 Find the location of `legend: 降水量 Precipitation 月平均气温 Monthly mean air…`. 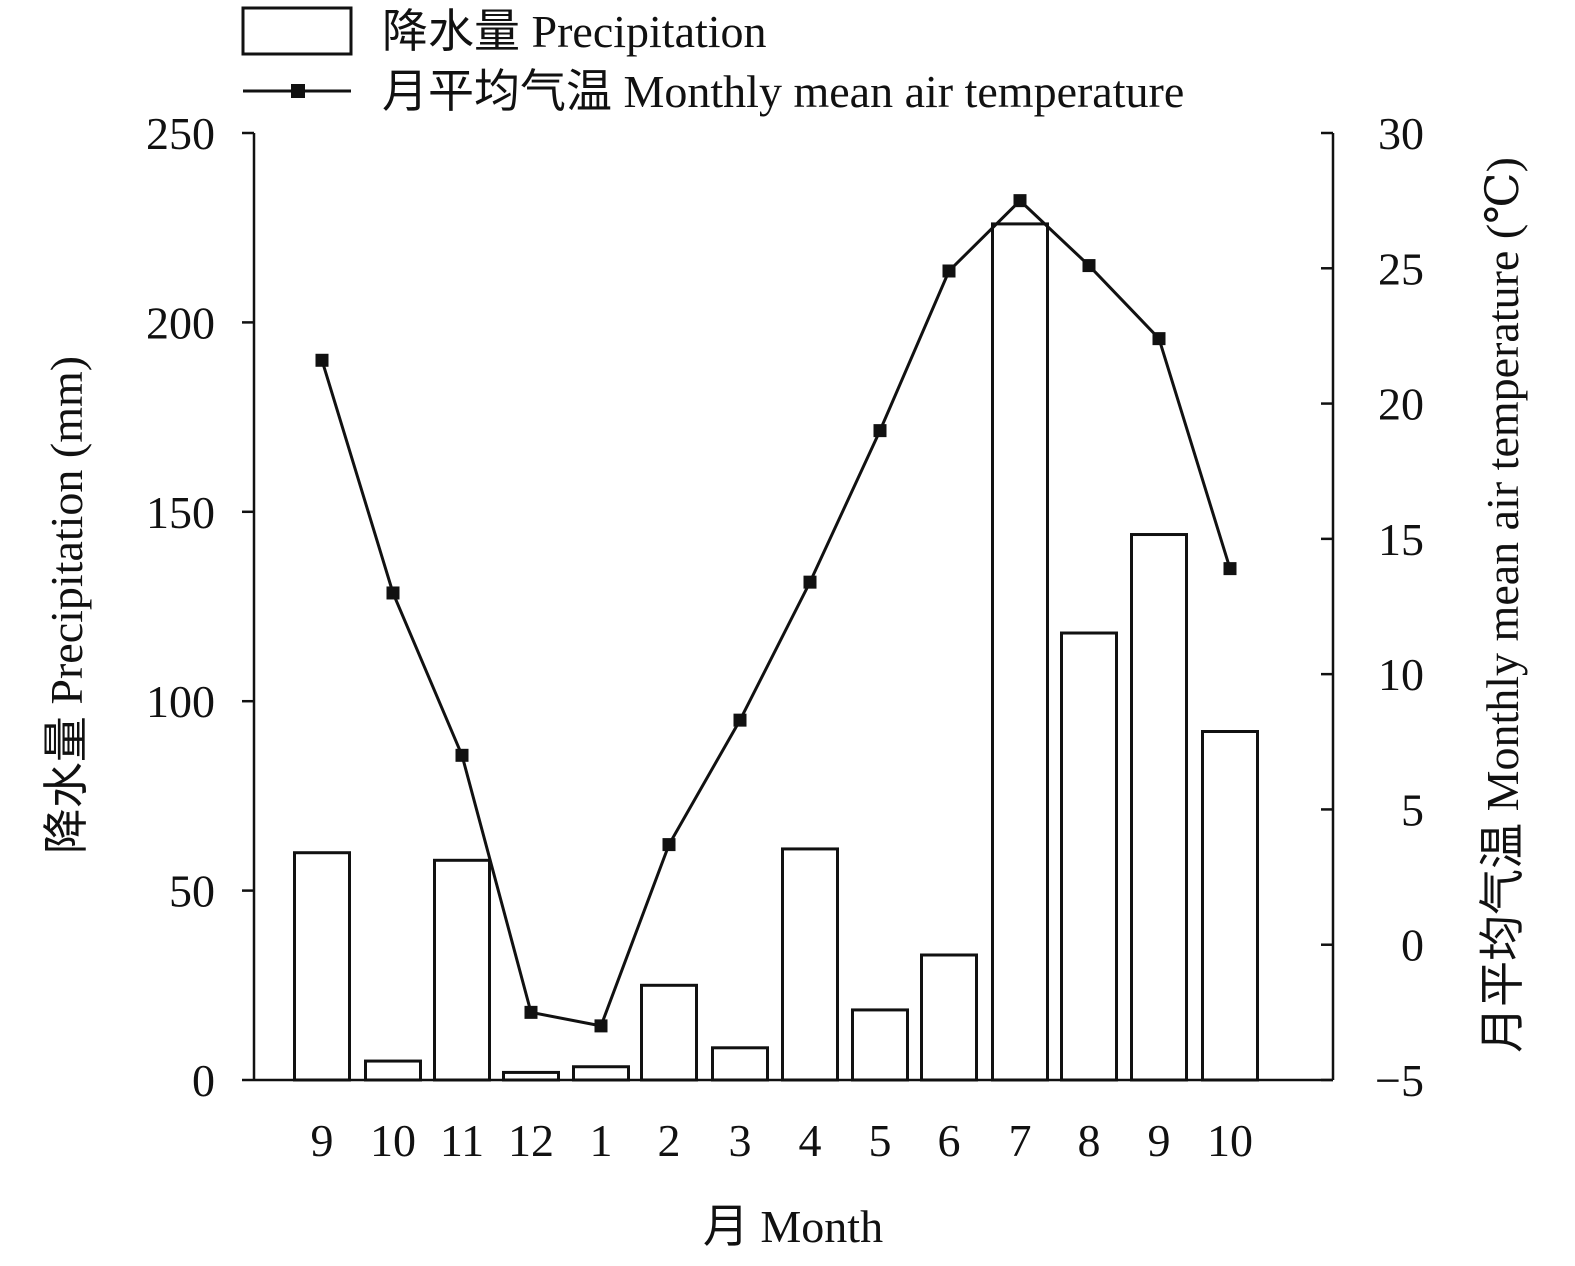

legend: 降水量 Precipitation 月平均气温 Monthly mean air… is located at coordinates (712, 61).